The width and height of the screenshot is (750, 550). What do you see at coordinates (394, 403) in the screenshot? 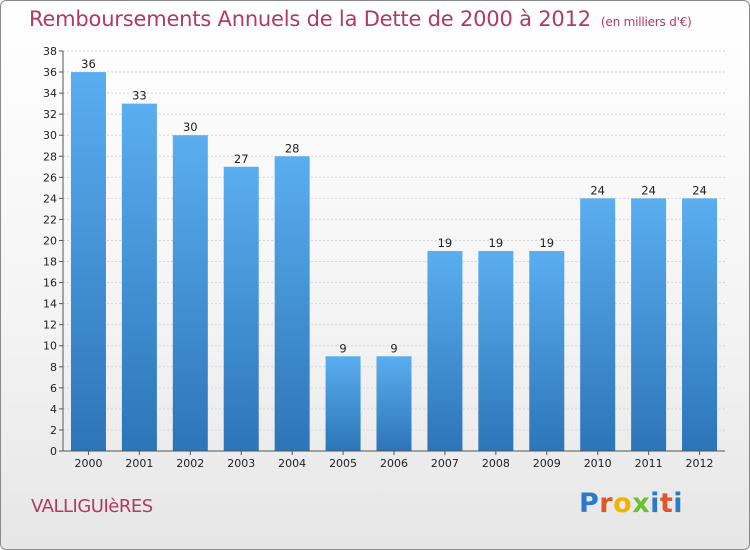
I see `bar-2006` at bounding box center [394, 403].